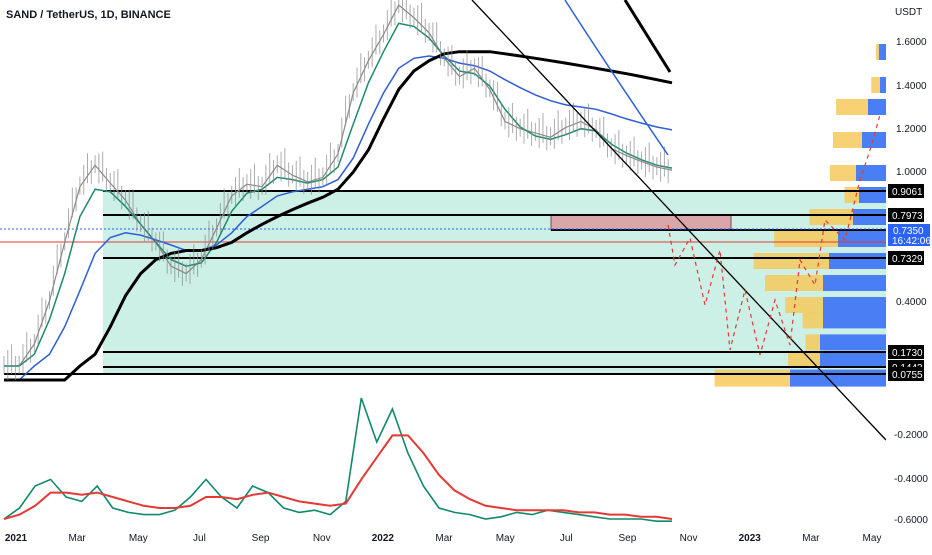  Describe the element at coordinates (647, 36) in the screenshot. I see `long-ema-segment` at that location.